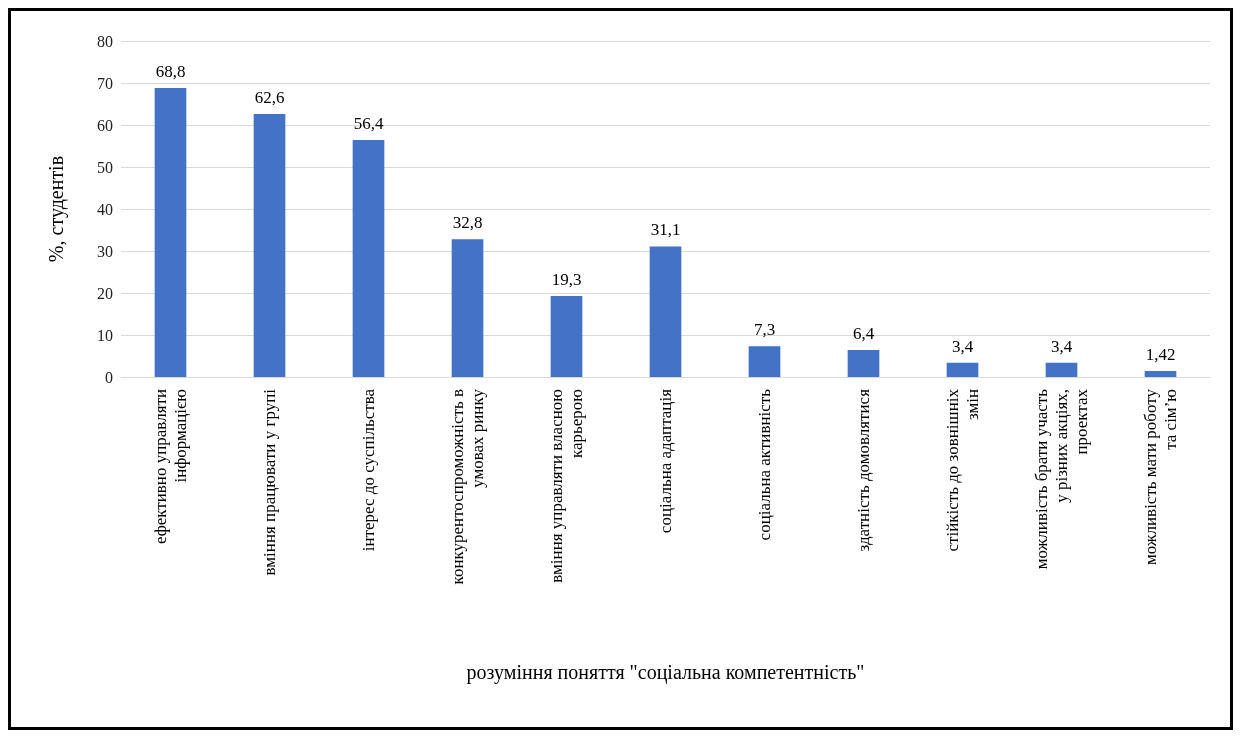 Image resolution: width=1245 pixels, height=742 pixels. Describe the element at coordinates (105, 251) in the screenshot. I see `y-tick-label: 30` at that location.